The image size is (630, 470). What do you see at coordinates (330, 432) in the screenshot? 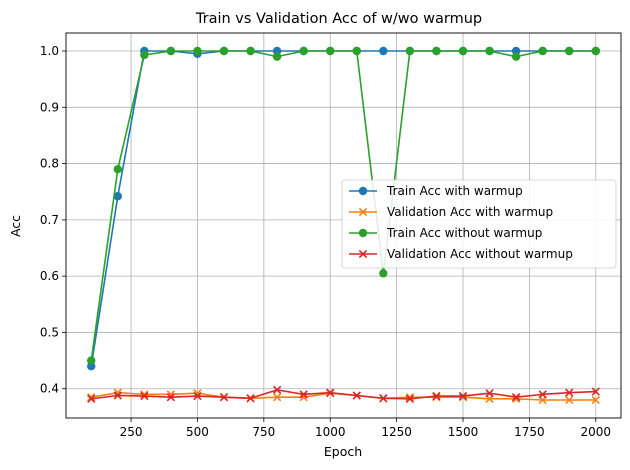
I see `x-tick-label: 1000` at bounding box center [330, 432].